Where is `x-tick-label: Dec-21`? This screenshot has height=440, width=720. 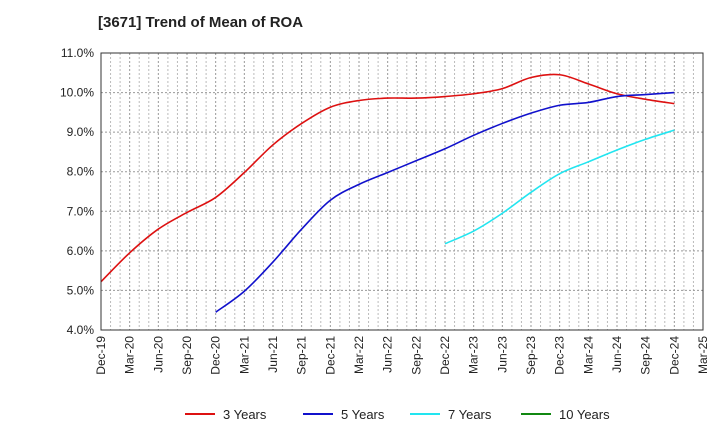 x-tick-label: Dec-21 is located at coordinates (330, 355).